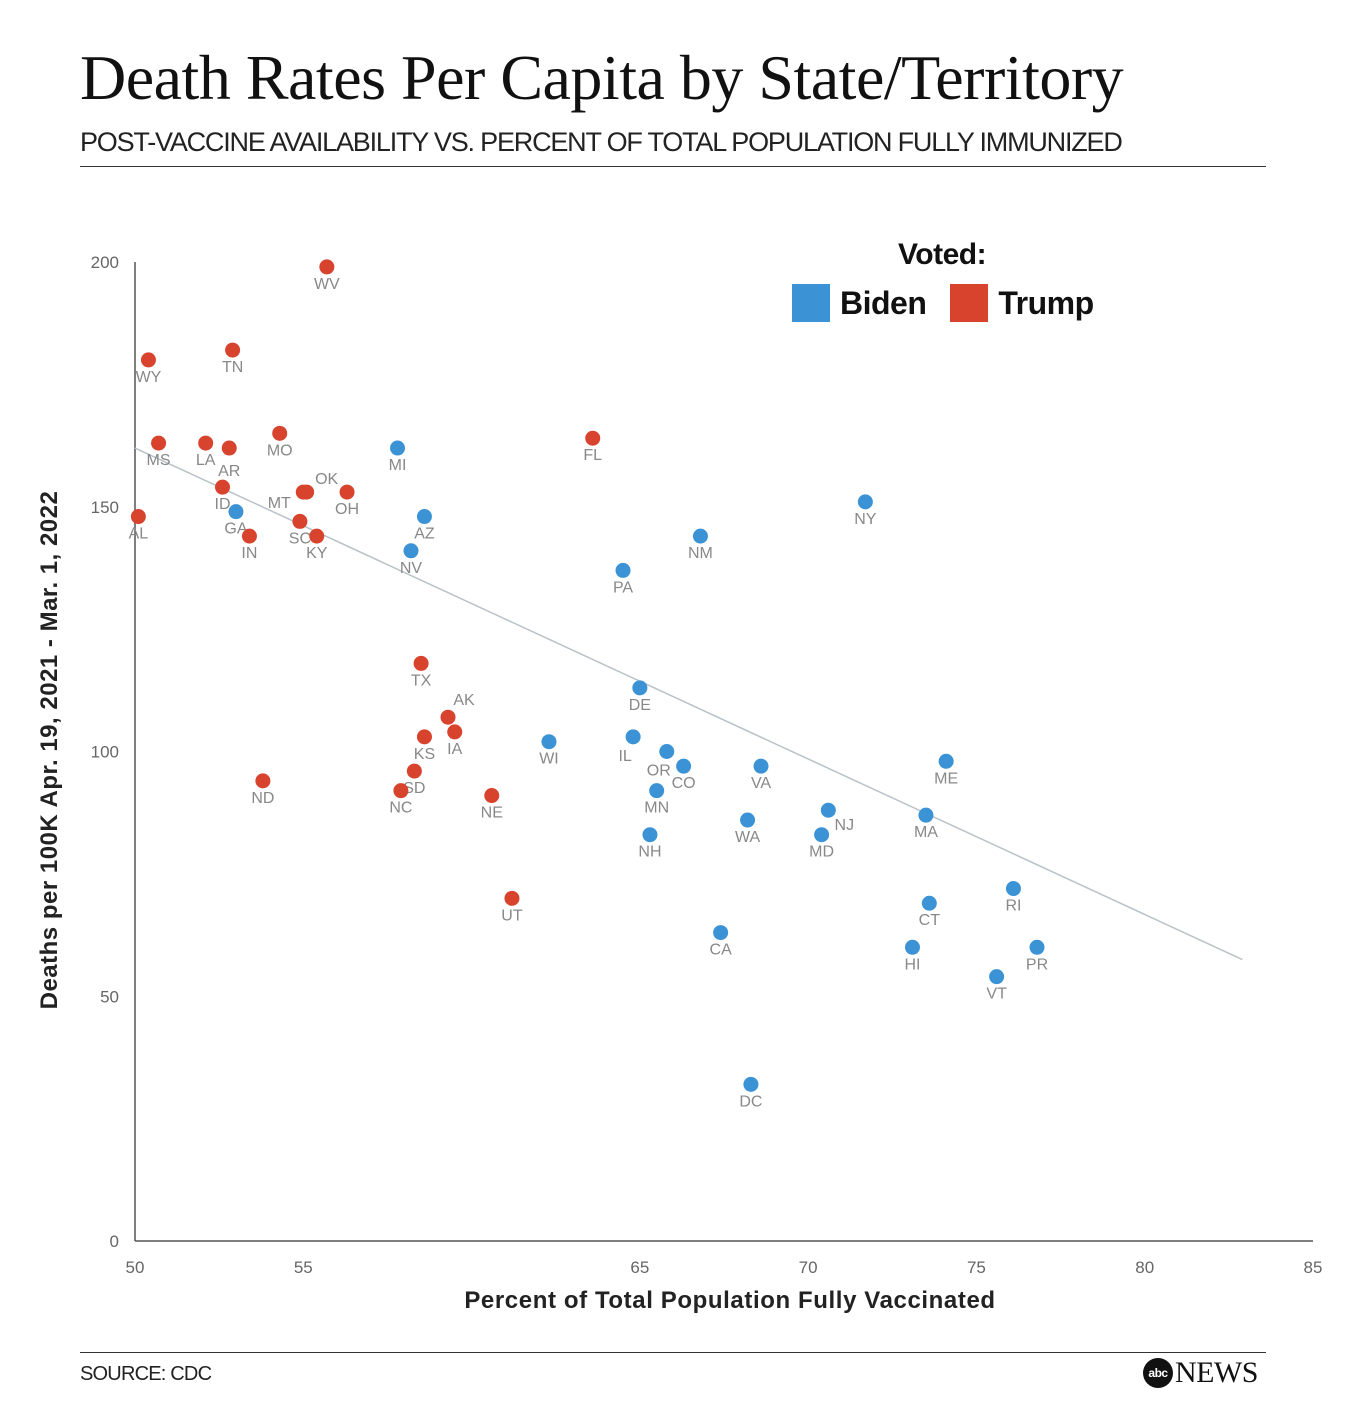  Describe the element at coordinates (942, 254) in the screenshot. I see `legend-title: Voted:` at that location.